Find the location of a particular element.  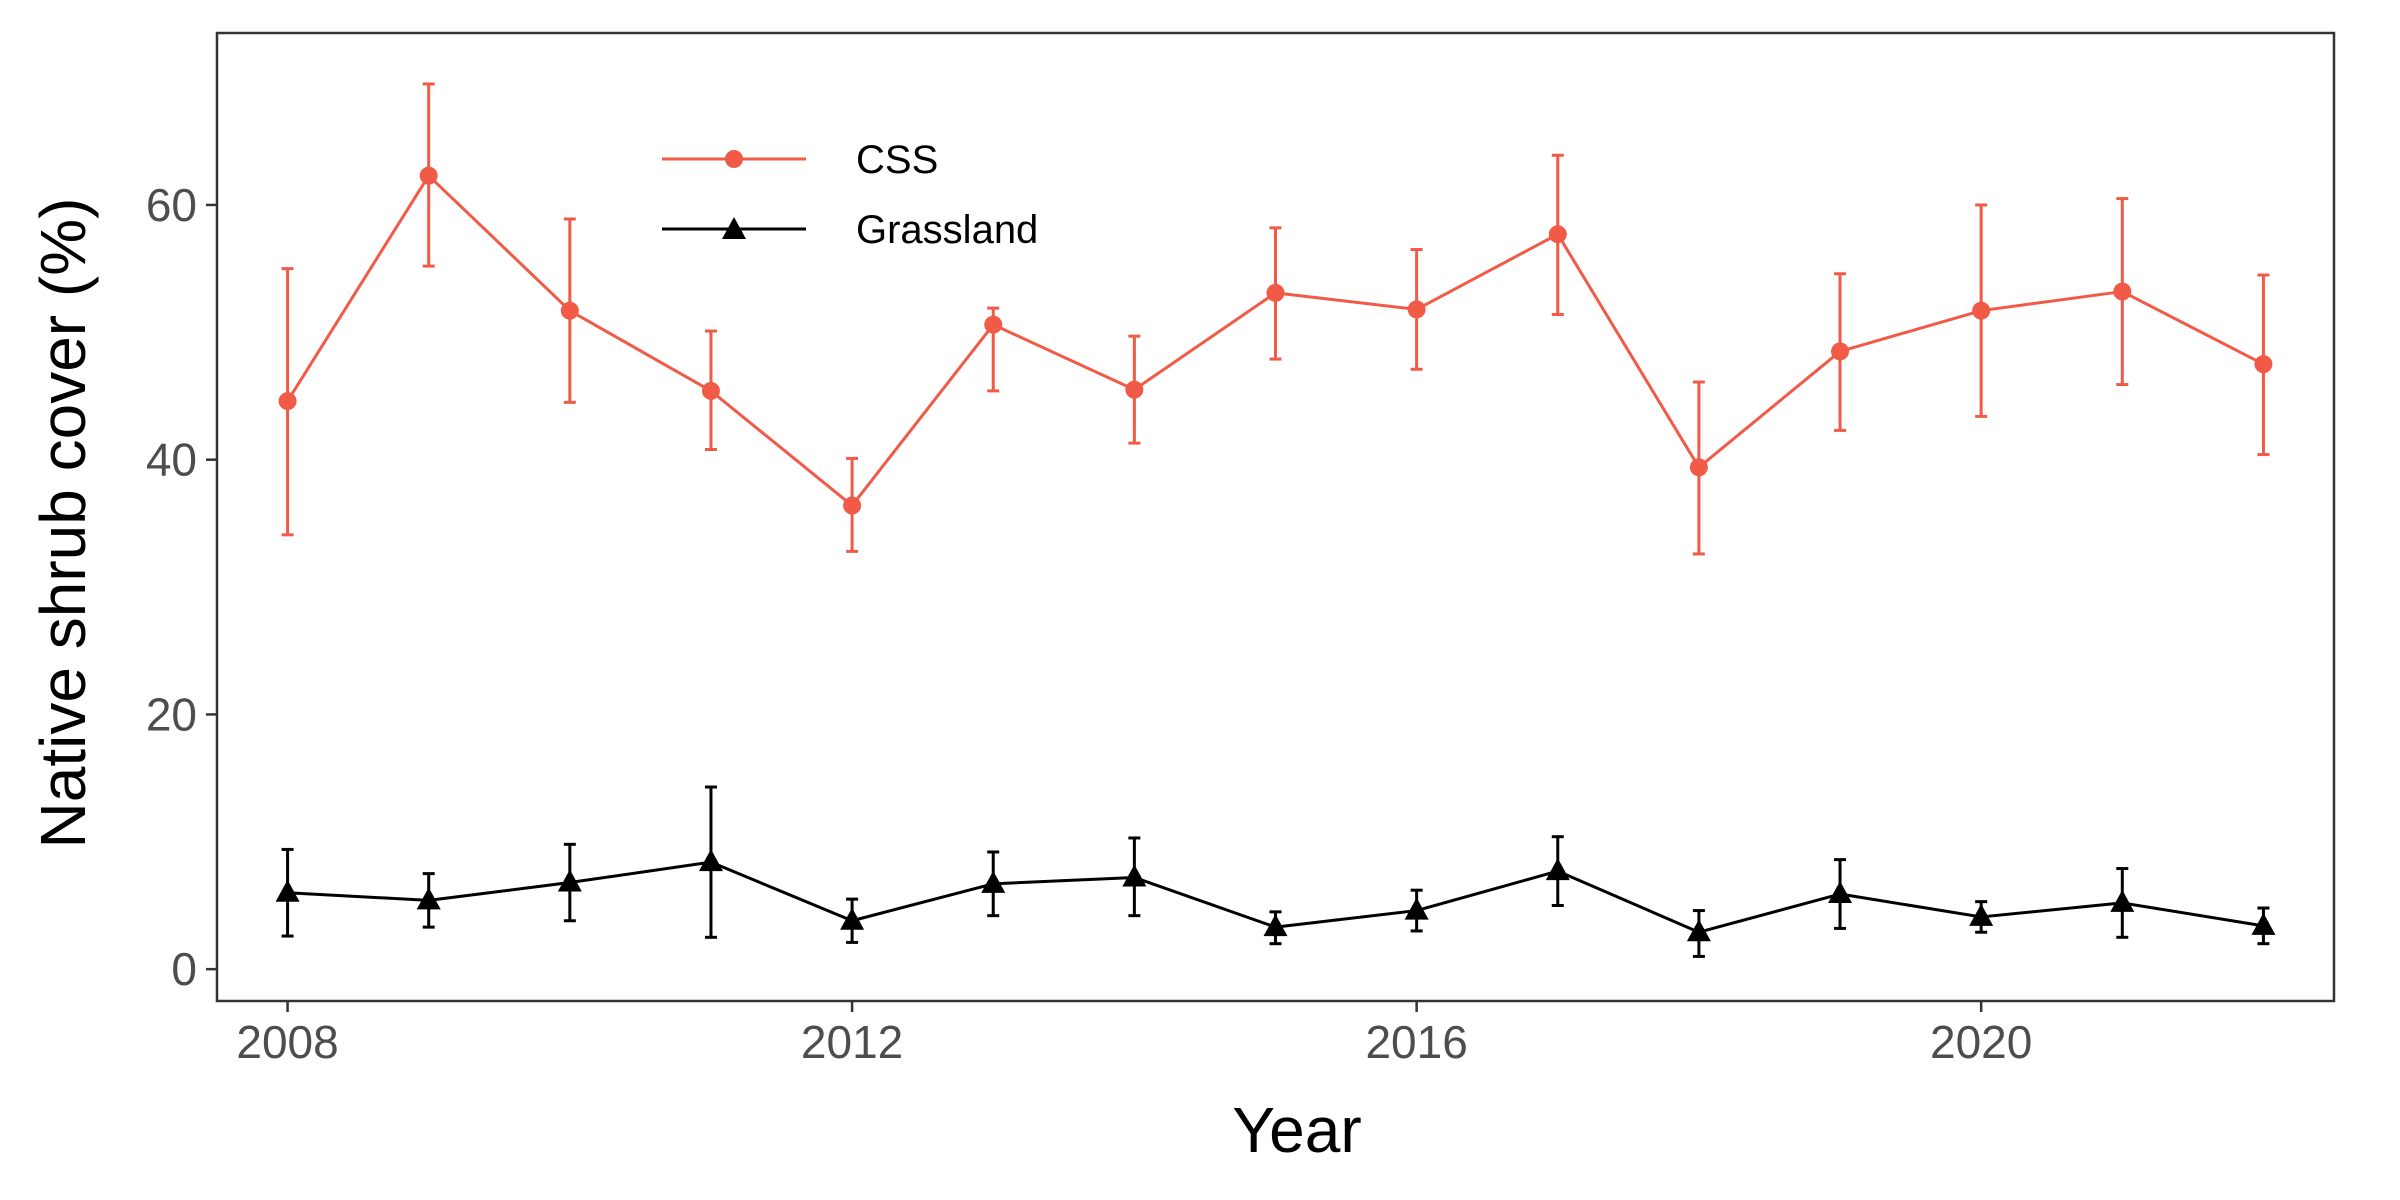

legend-css-label: CSS is located at coordinates (897, 160).